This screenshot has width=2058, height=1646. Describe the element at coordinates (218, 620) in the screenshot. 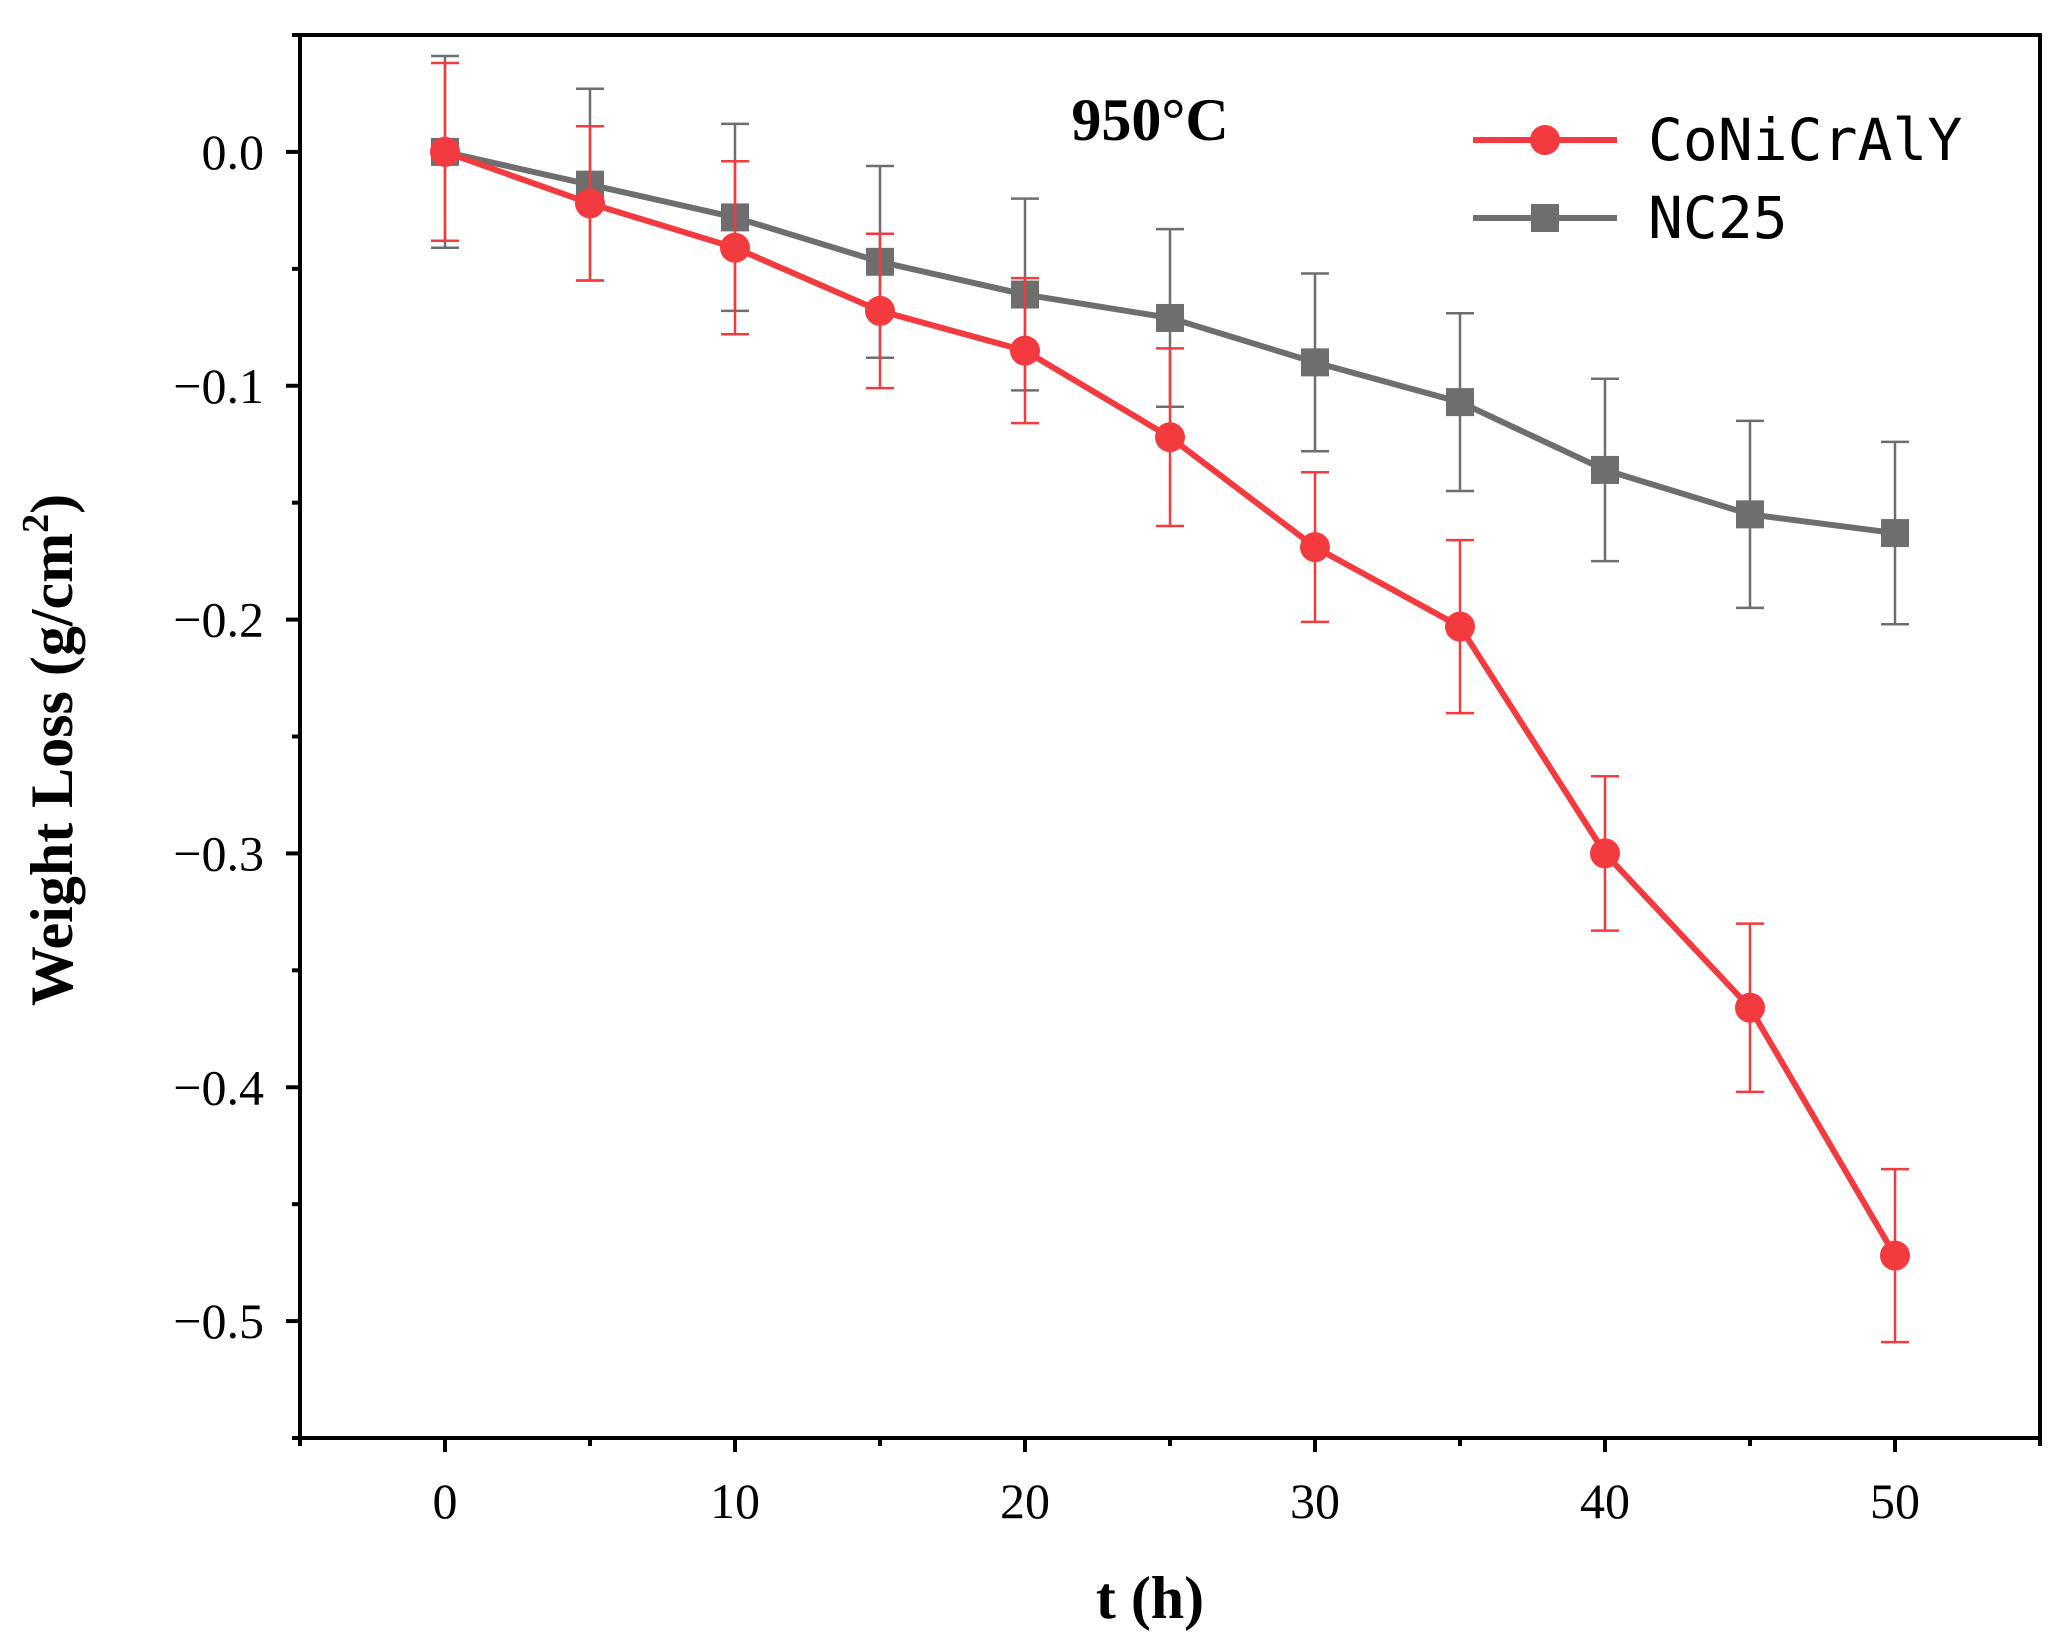

I see `y-tick-label: −0.2` at that location.